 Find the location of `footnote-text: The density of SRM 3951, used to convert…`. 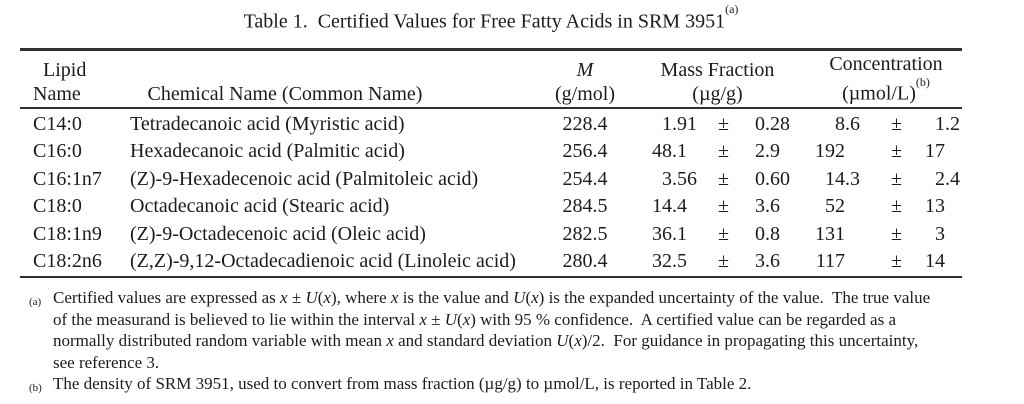

footnote-text: The density of SRM 3951, used to convert… is located at coordinates (402, 383).